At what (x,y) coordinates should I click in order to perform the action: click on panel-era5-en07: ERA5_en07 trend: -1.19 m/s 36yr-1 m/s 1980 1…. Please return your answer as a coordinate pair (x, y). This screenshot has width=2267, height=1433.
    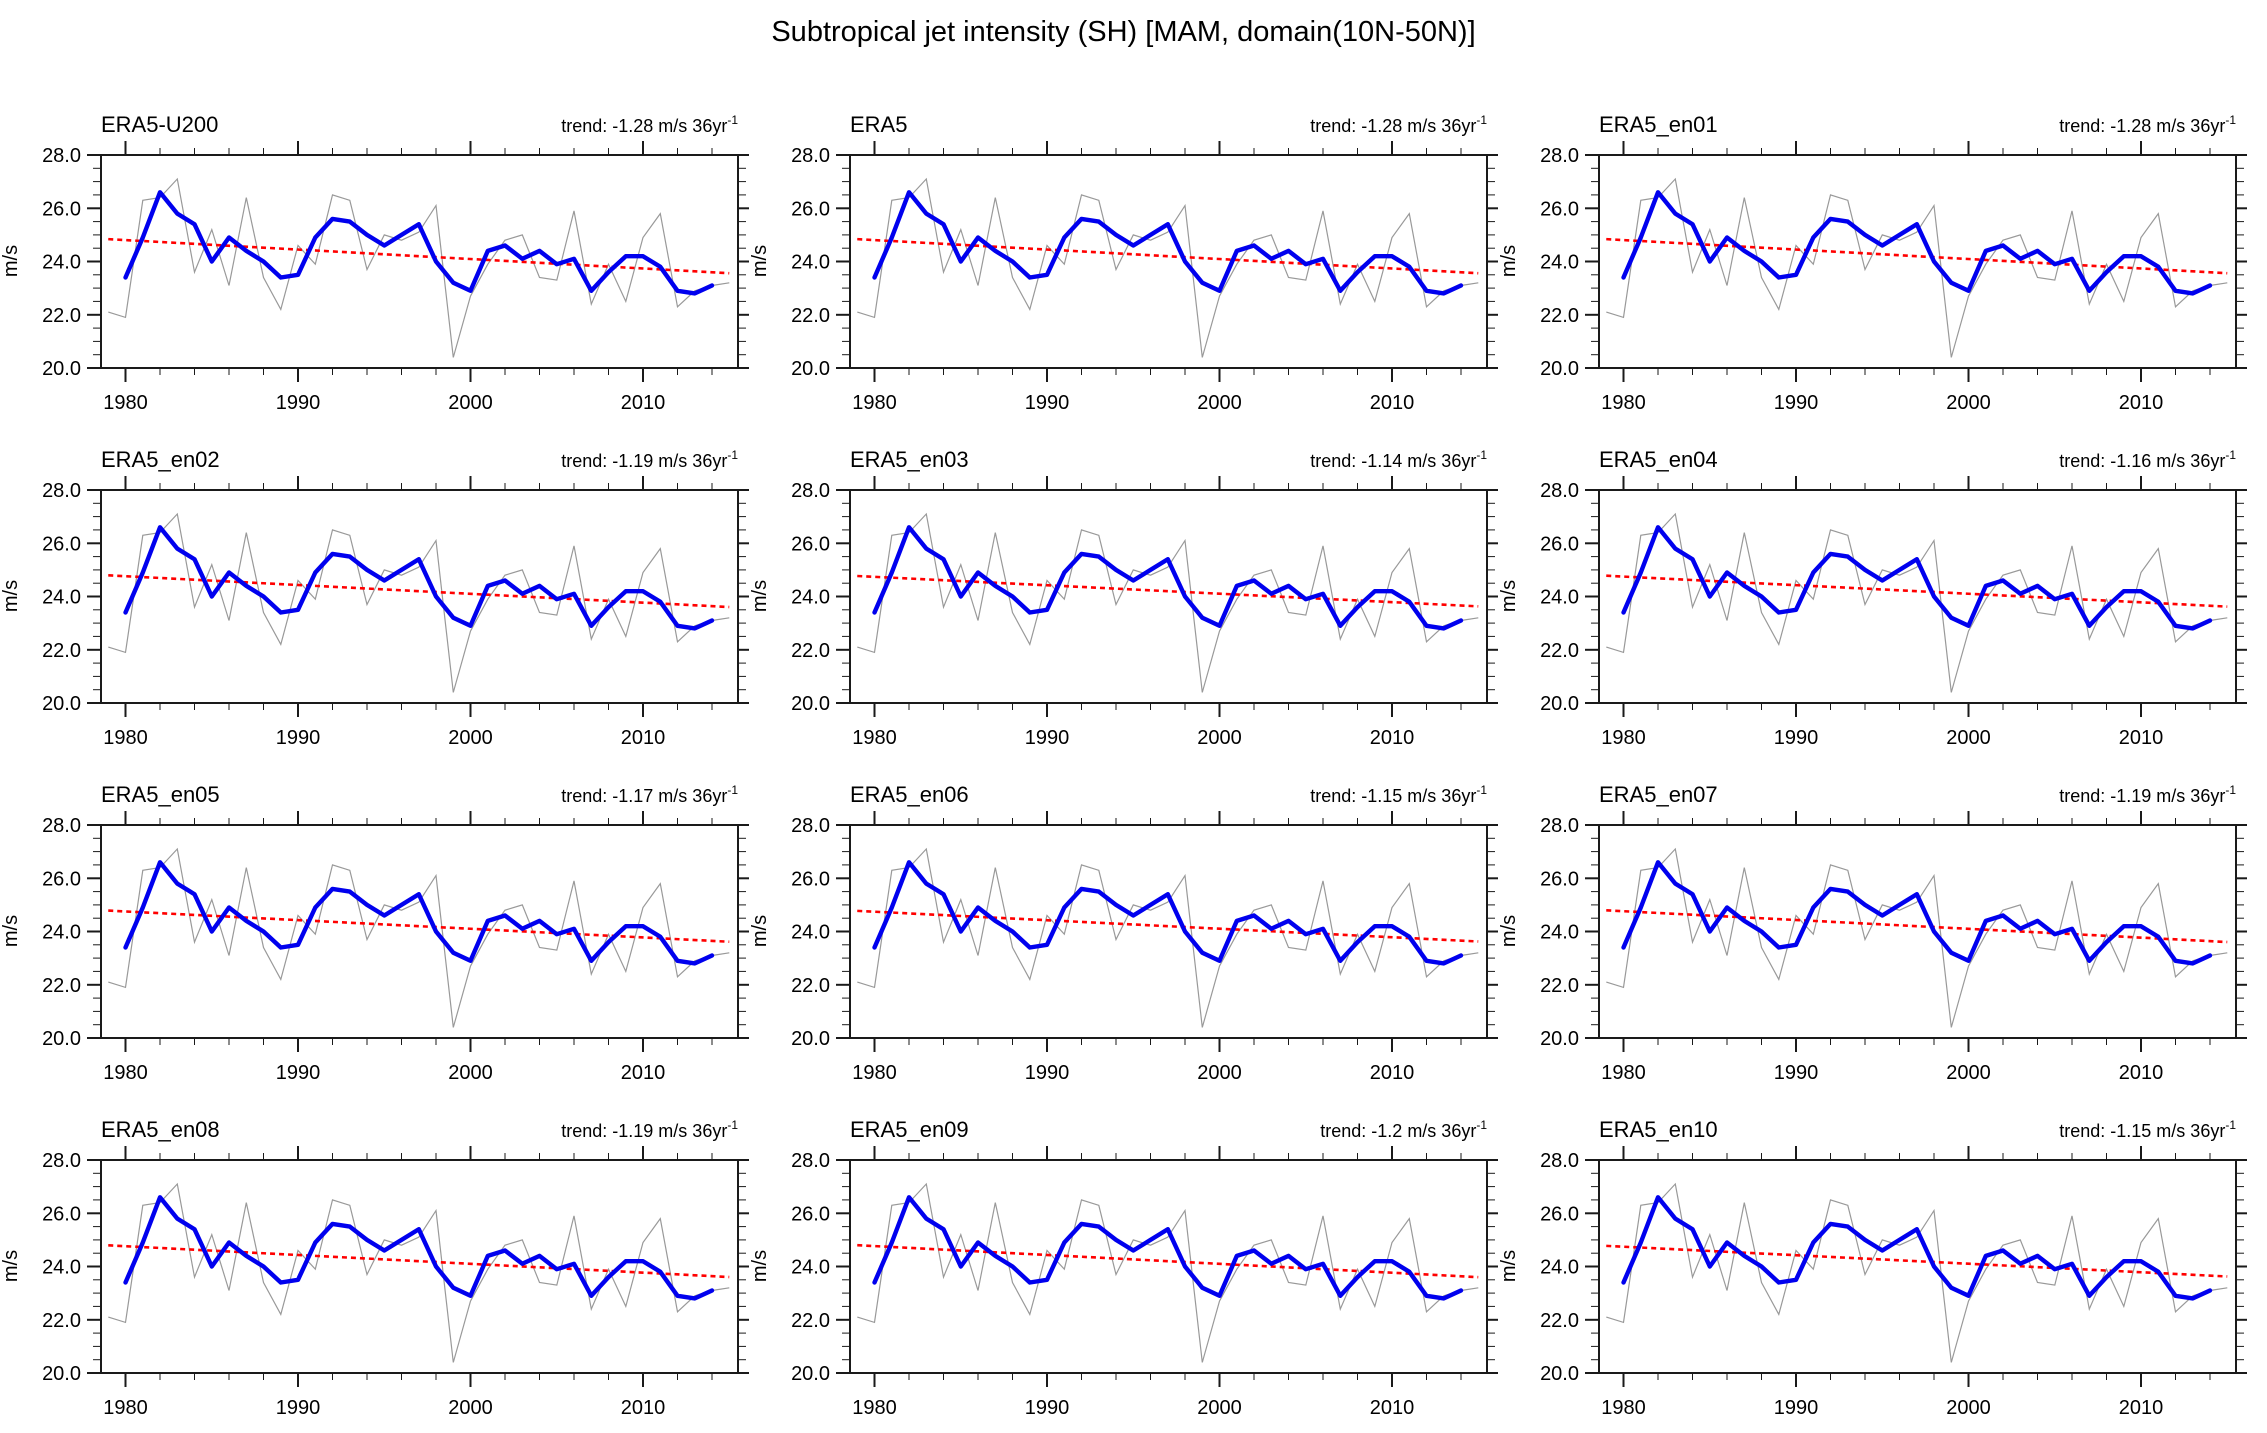
    Looking at the image, I should click on (1872, 933).